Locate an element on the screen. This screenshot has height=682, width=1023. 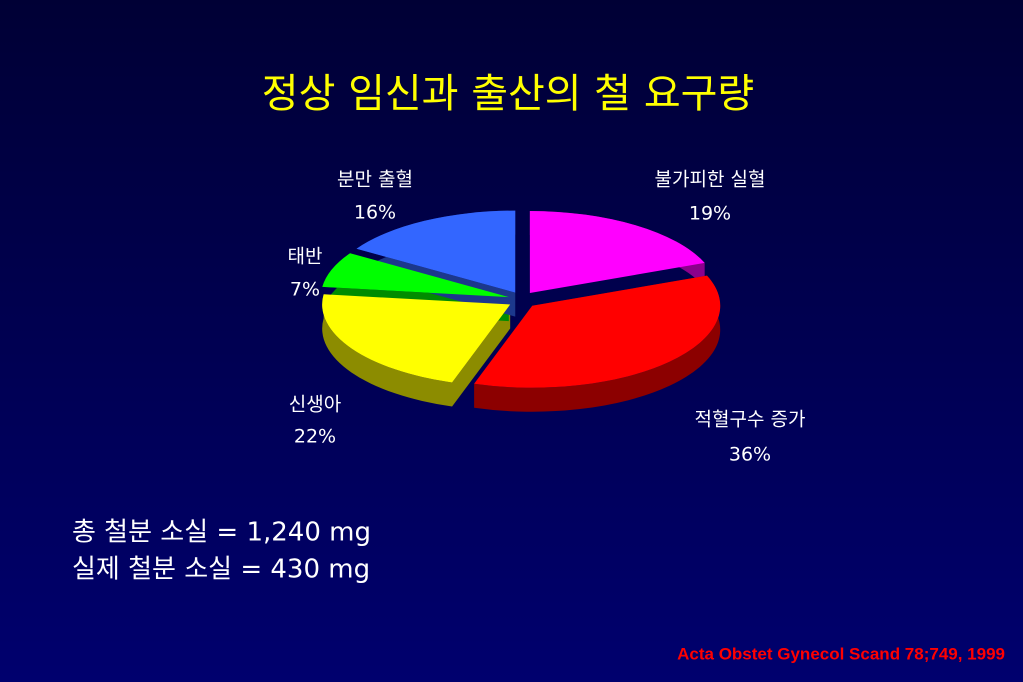
slice-side is located at coordinates (416, 350).